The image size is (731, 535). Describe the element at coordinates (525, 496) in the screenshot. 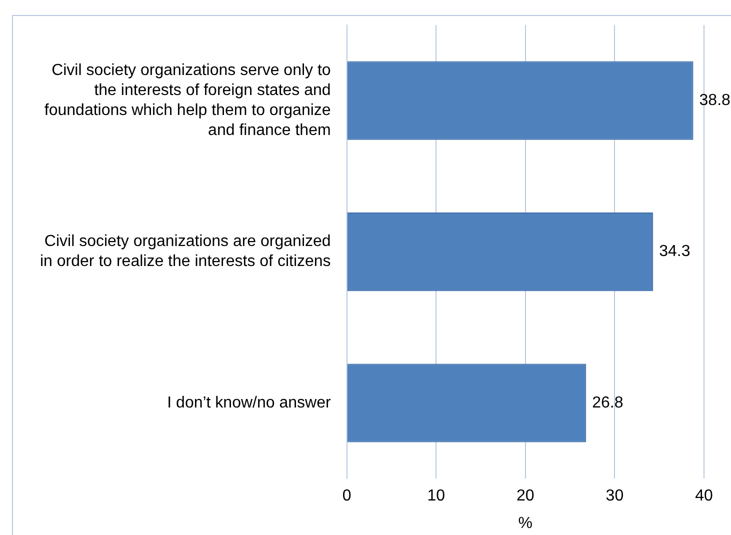

I see `x-tick-label: 20` at that location.